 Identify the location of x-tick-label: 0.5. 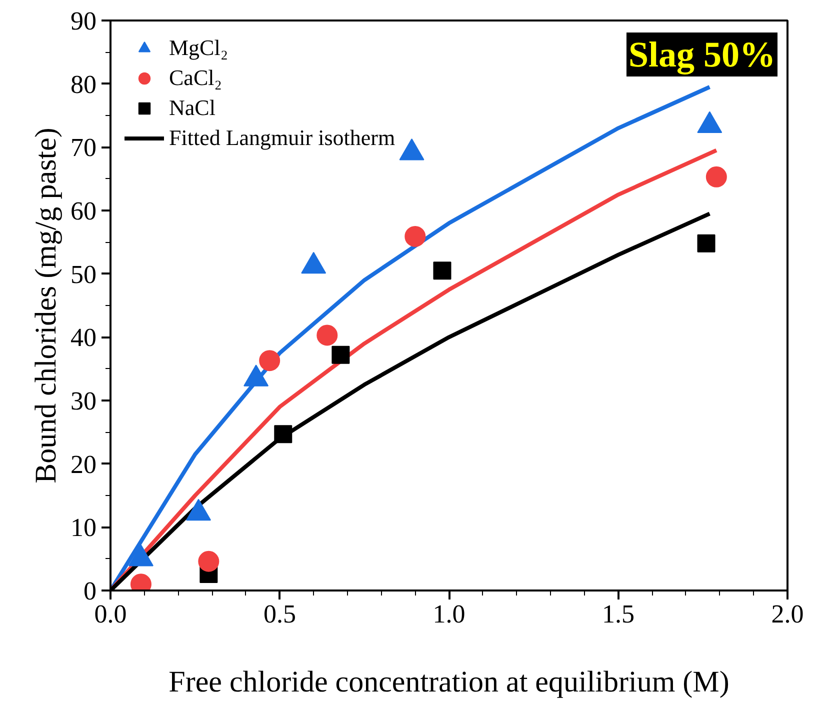
(280, 614).